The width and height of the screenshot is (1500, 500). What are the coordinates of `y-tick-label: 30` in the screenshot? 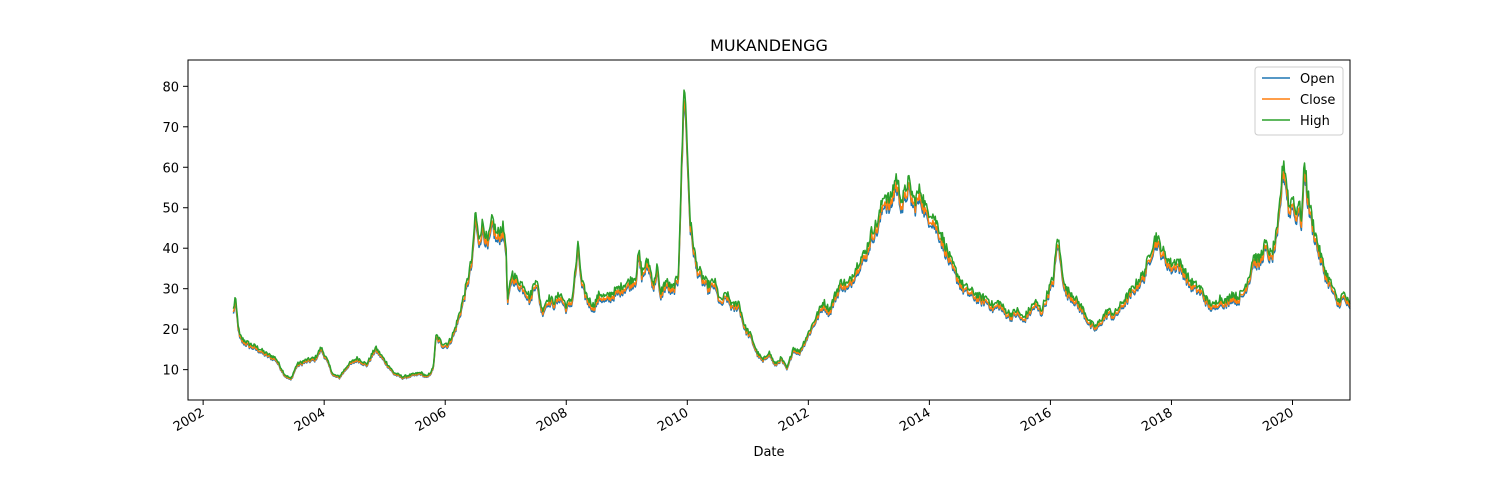 It's located at (170, 290).